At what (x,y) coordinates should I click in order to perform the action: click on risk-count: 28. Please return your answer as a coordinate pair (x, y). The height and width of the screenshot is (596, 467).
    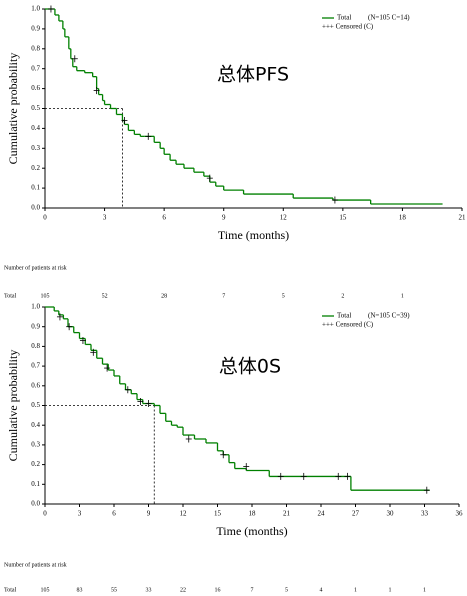
    Looking at the image, I should click on (164, 296).